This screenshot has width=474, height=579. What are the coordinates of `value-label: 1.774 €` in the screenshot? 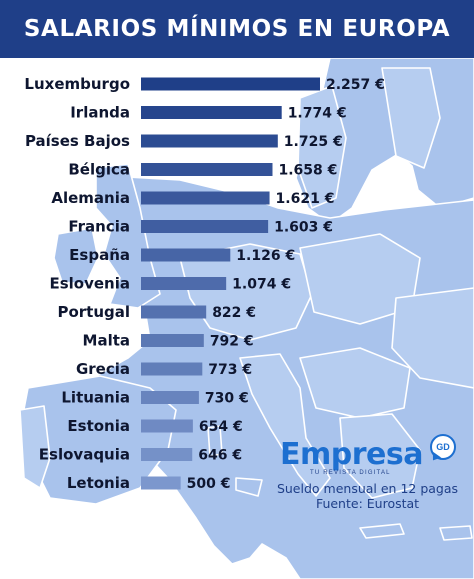 It's located at (317, 114).